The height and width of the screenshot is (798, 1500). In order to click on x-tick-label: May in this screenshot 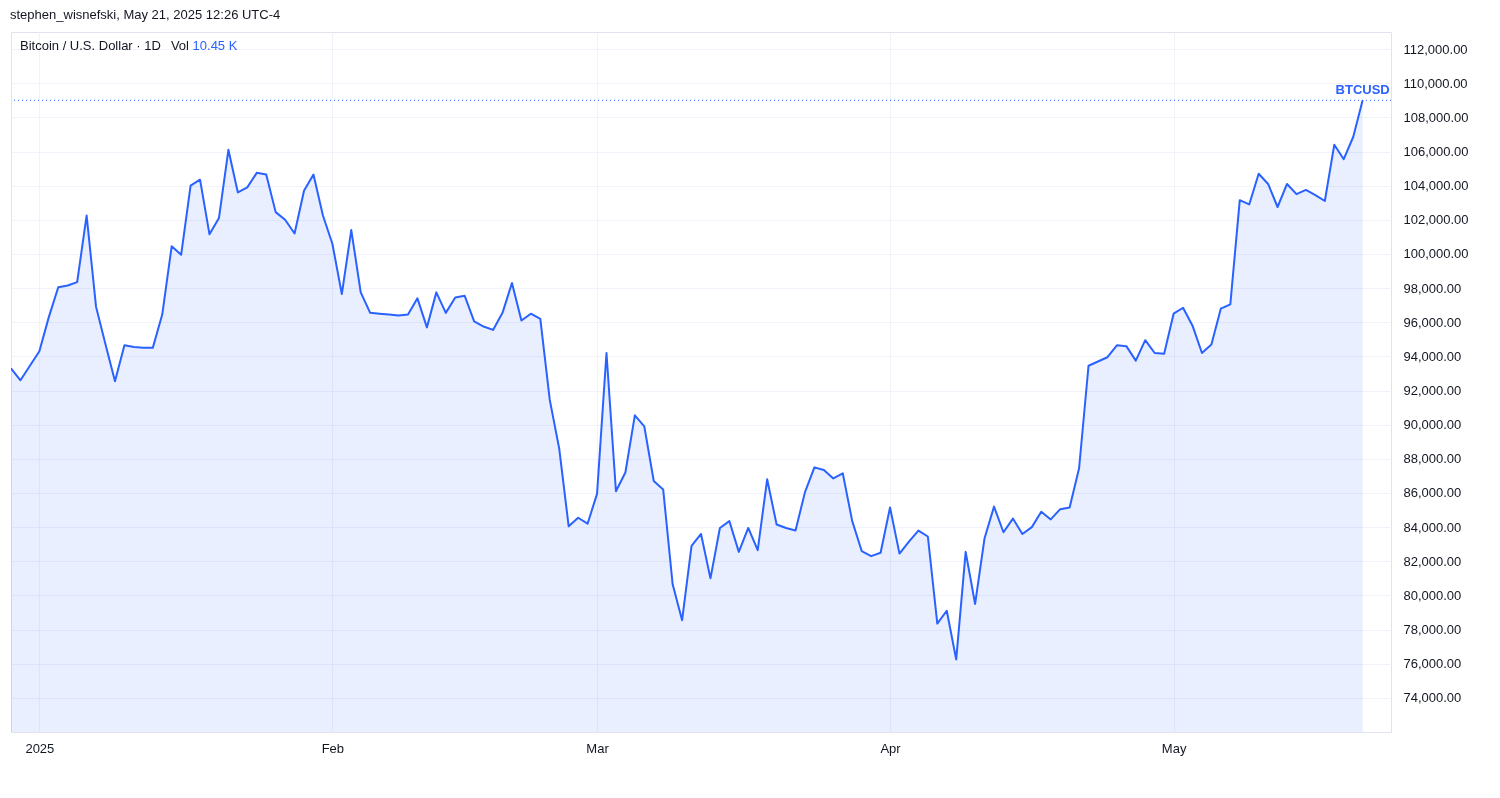, I will do `click(1174, 748)`.